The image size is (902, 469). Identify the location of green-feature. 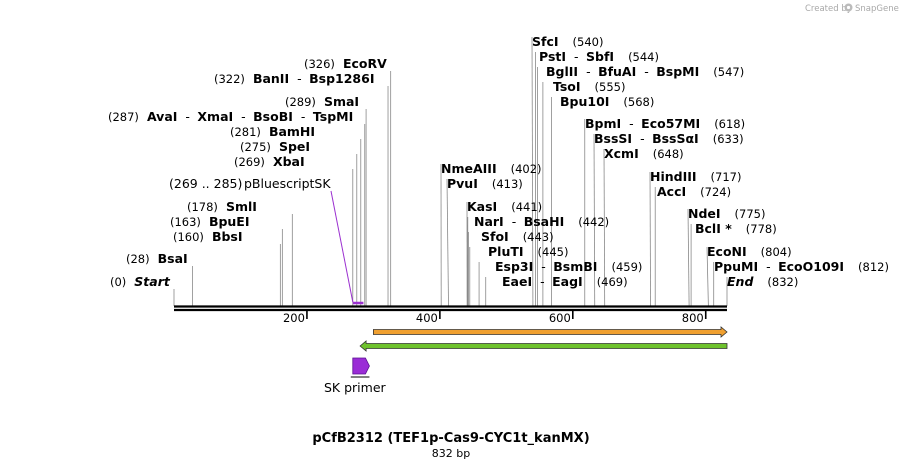
(543, 346).